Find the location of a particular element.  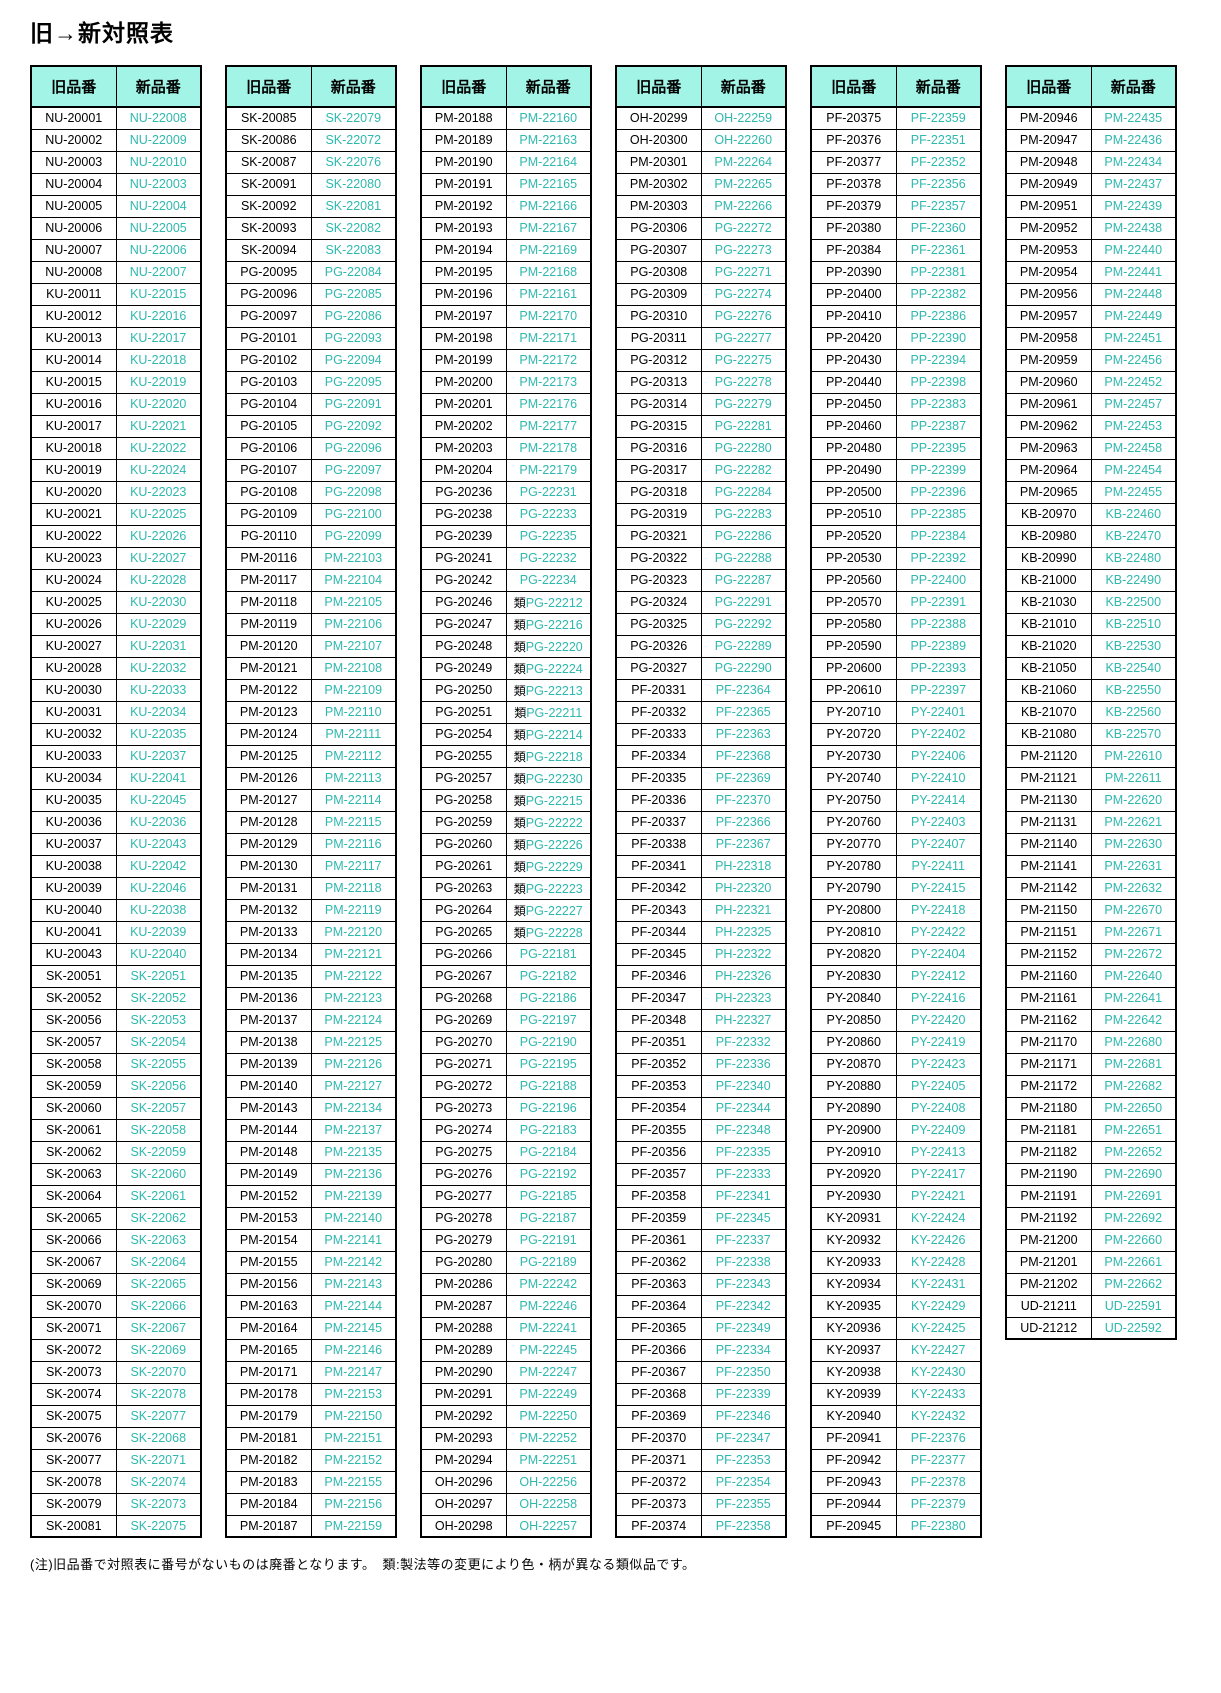

table-row: PG-20097 PG-22086 is located at coordinates (311, 316).